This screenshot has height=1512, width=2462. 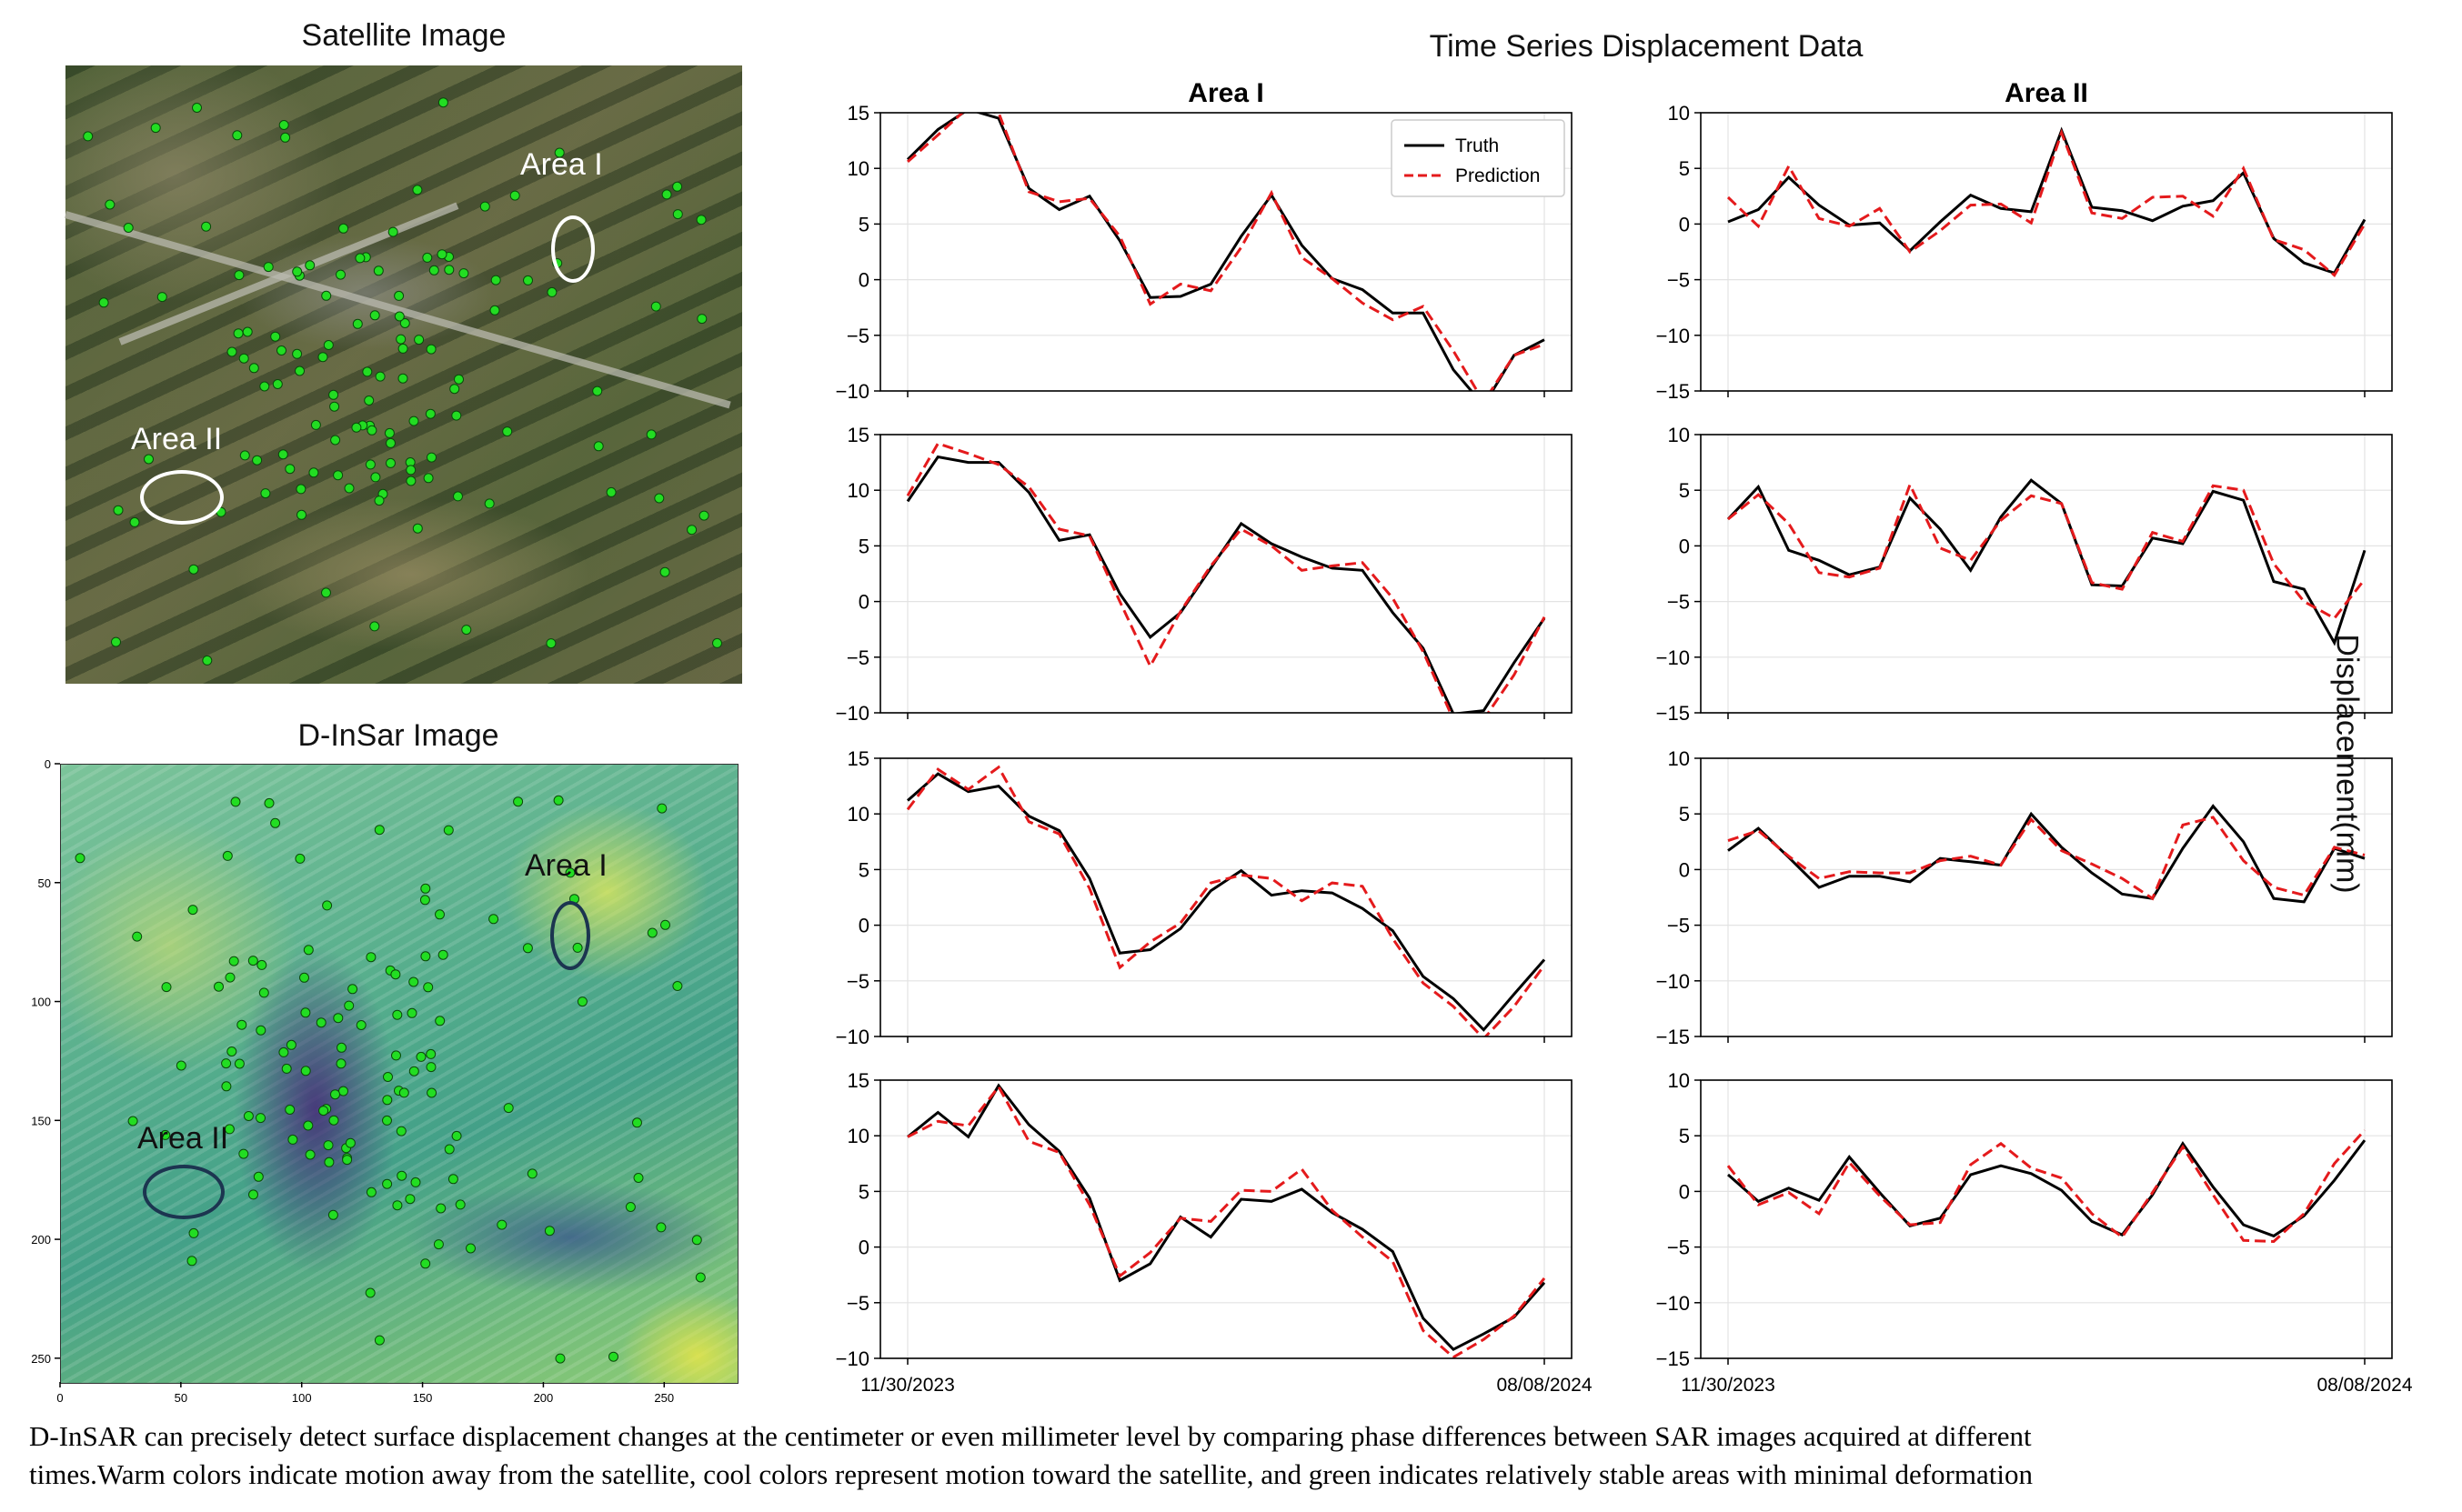 What do you see at coordinates (398, 735) in the screenshot?
I see `insar-image-title: D-InSar Image` at bounding box center [398, 735].